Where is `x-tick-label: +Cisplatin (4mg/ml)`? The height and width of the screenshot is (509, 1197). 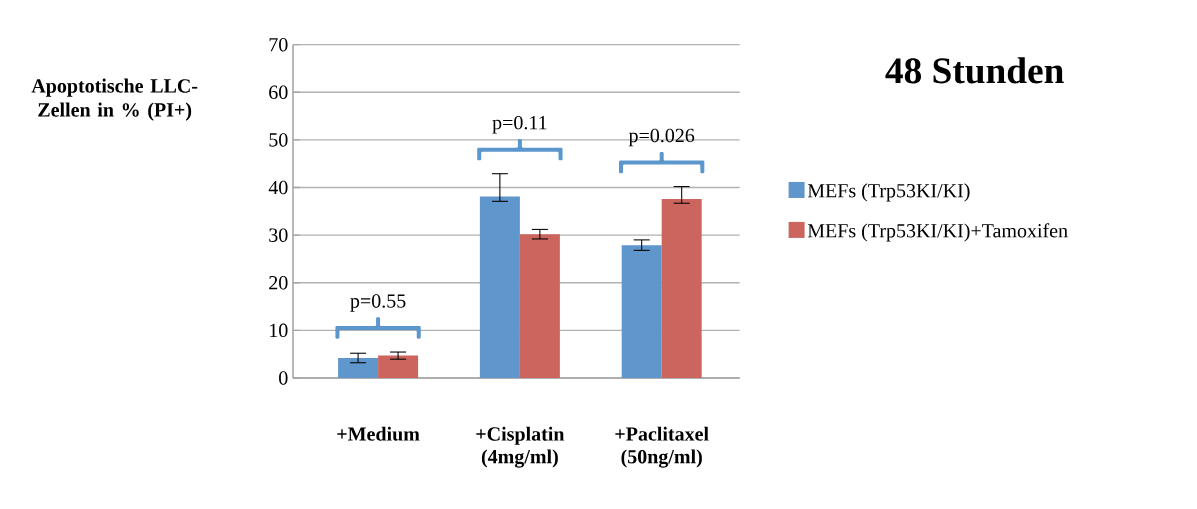 x-tick-label: +Cisplatin (4mg/ml) is located at coordinates (520, 447).